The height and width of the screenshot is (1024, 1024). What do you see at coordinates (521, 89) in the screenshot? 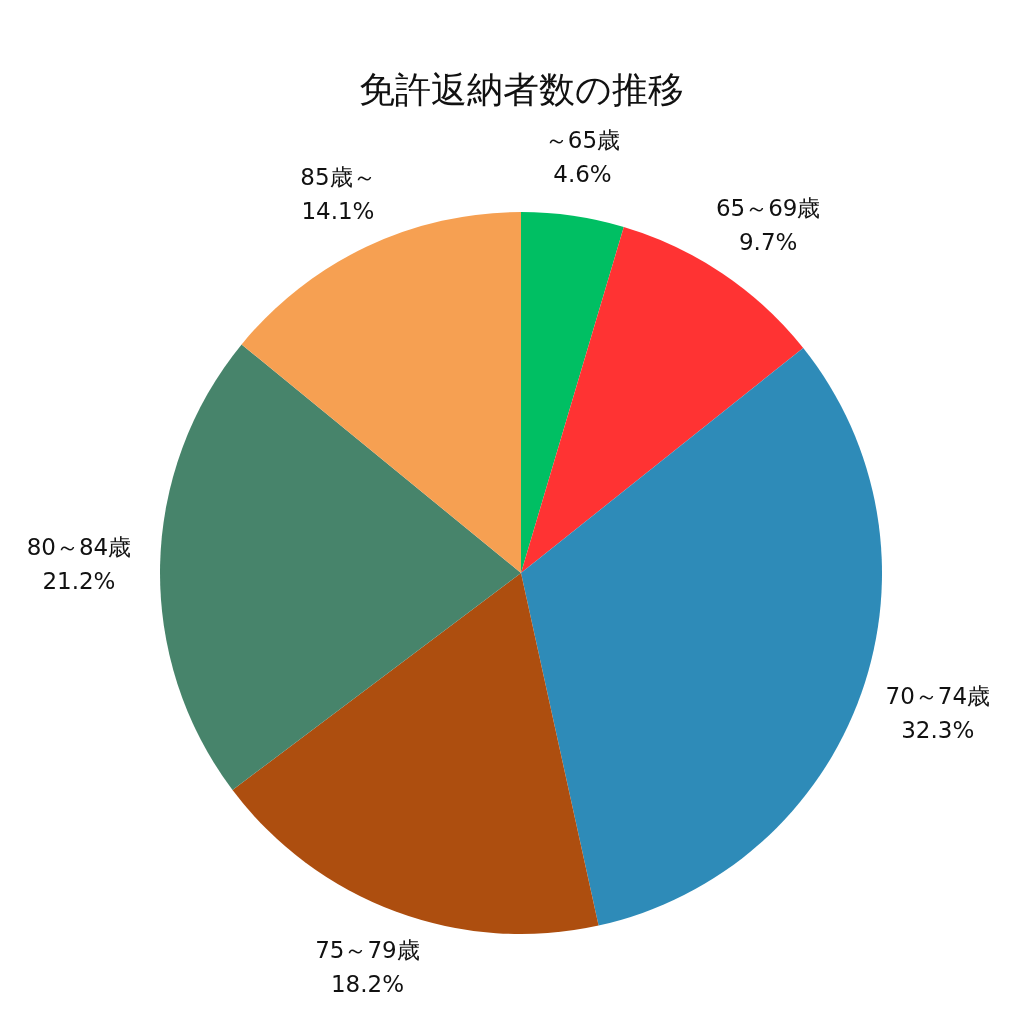
I see `title: 免許返納者数の推移` at bounding box center [521, 89].